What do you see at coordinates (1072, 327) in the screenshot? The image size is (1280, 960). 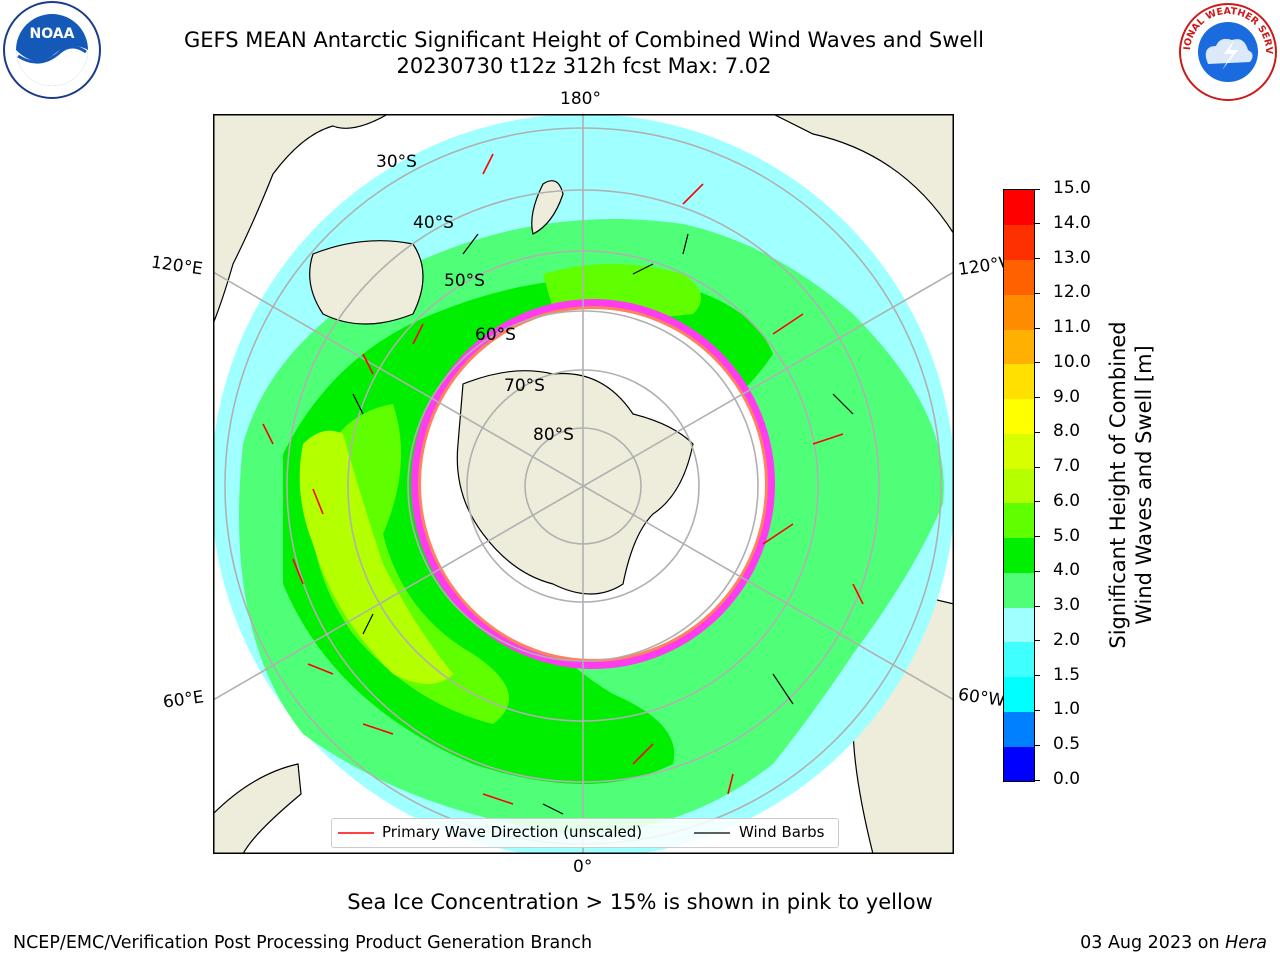 I see `colorbar-tick-label: 11.0` at bounding box center [1072, 327].